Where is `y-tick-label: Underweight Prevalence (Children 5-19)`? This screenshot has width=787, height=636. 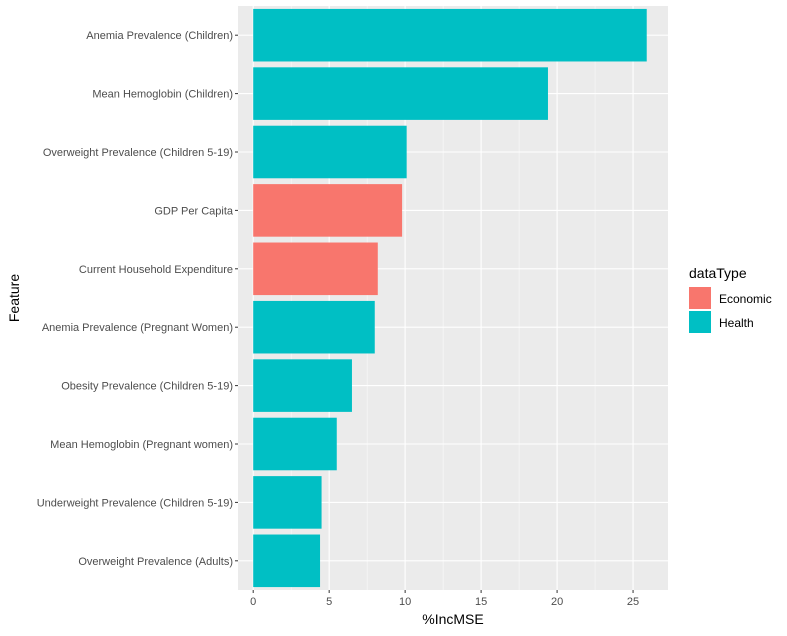 y-tick-label: Underweight Prevalence (Children 5-19) is located at coordinates (135, 503).